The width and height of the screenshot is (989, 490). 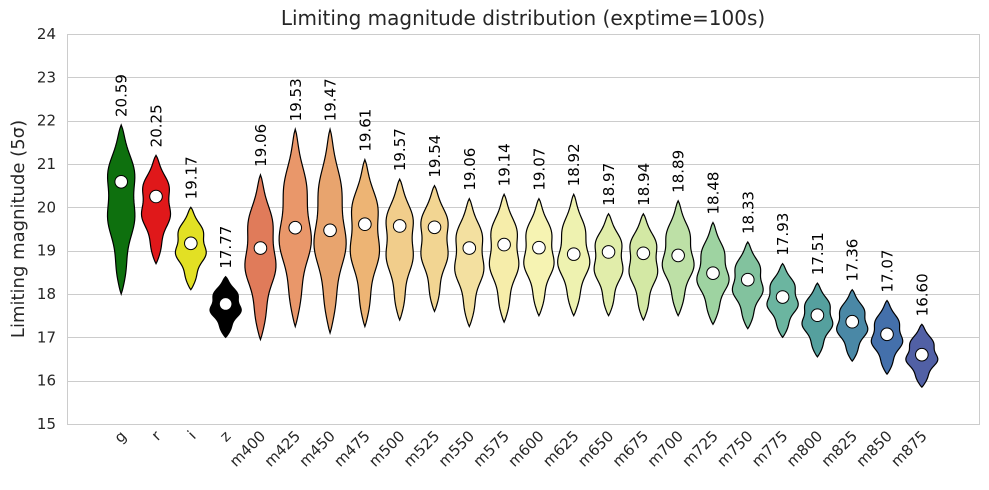 I want to click on median-marker-m400, so click(x=260, y=248).